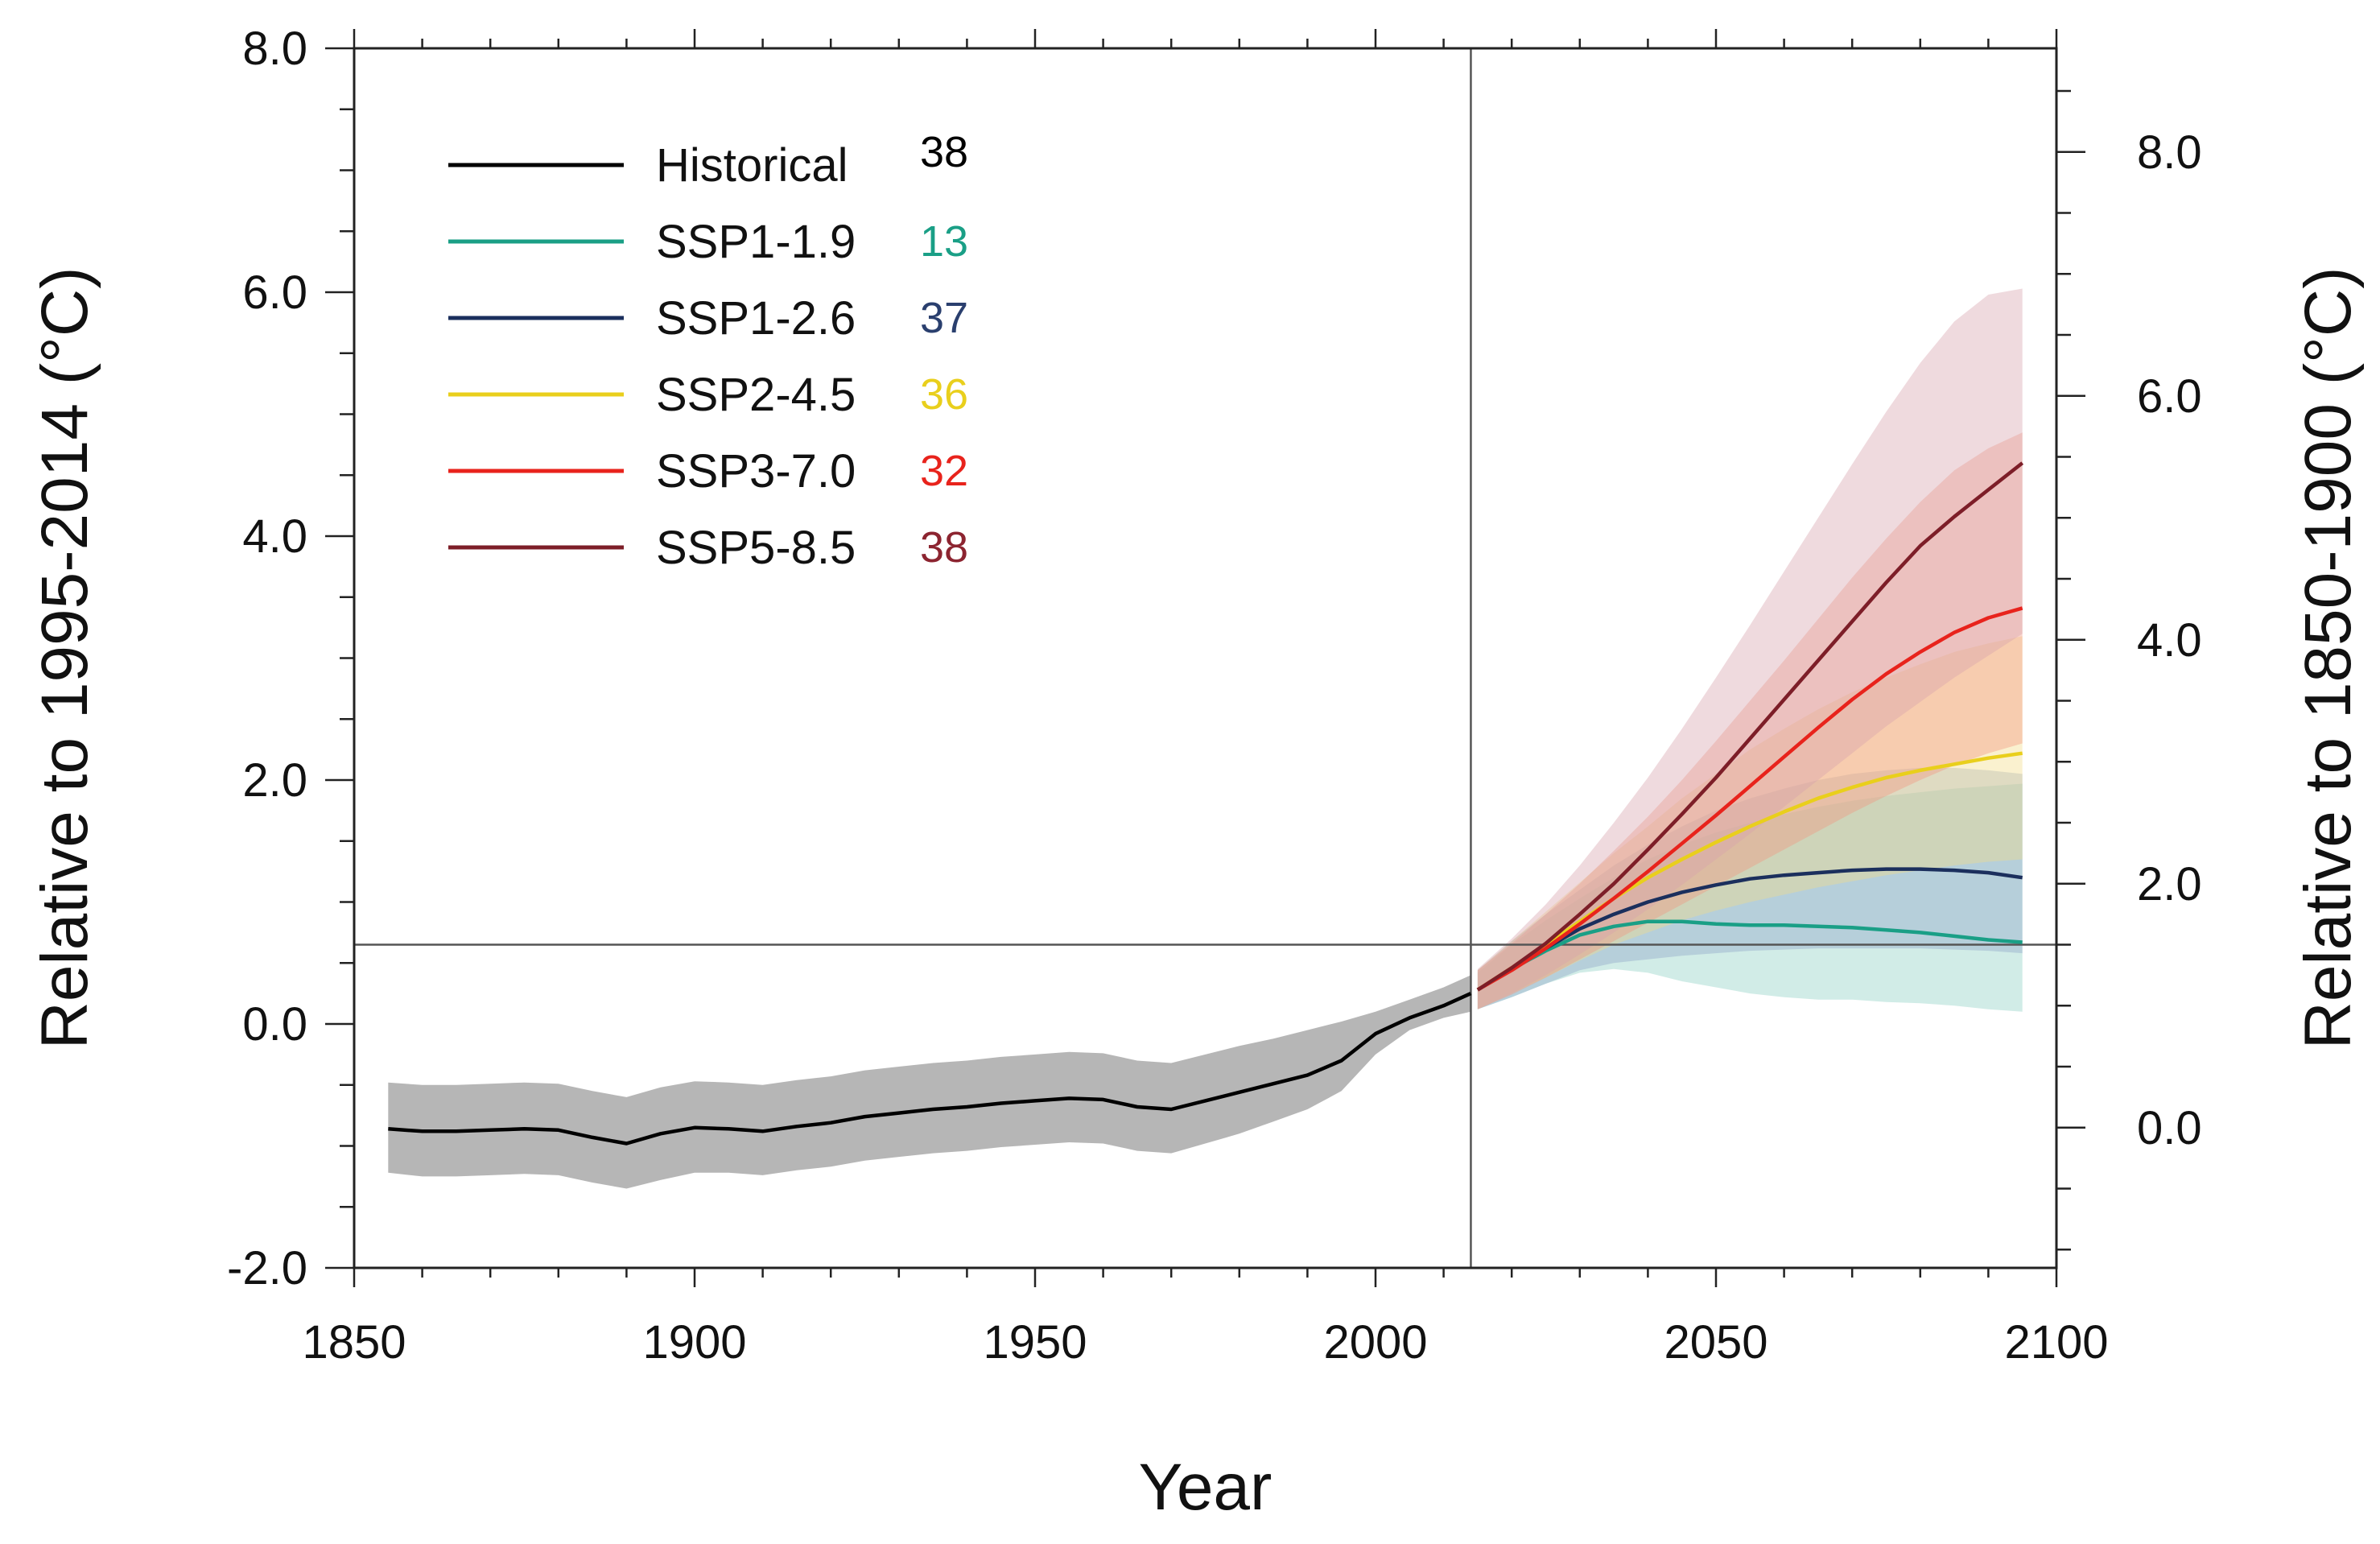 Image resolution: width=2380 pixels, height=1544 pixels. Describe the element at coordinates (694, 1342) in the screenshot. I see `x-tick-label: 1900` at that location.